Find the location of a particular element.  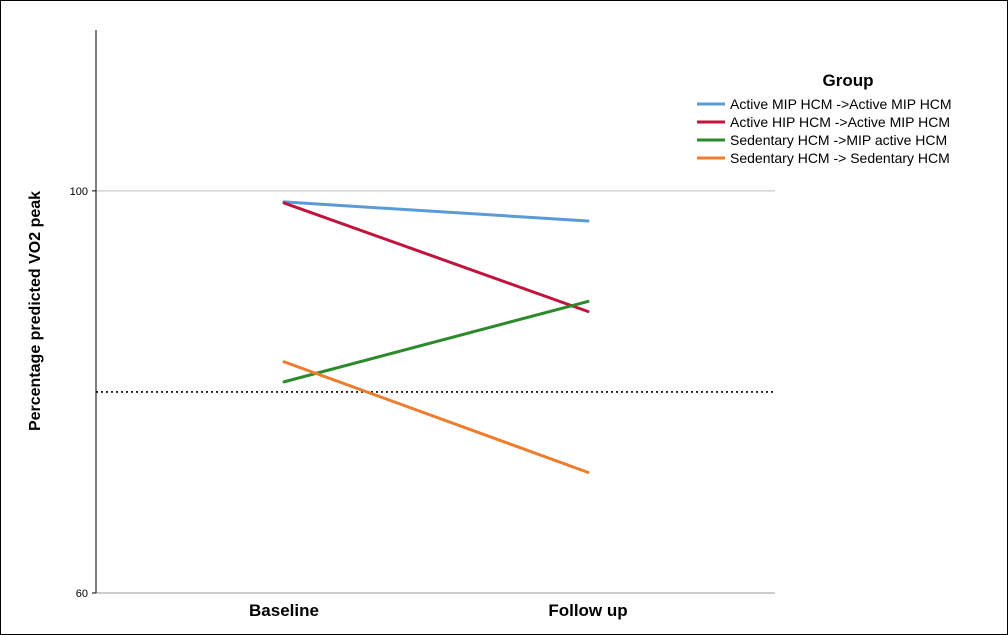

legend-title: Group is located at coordinates (848, 80).